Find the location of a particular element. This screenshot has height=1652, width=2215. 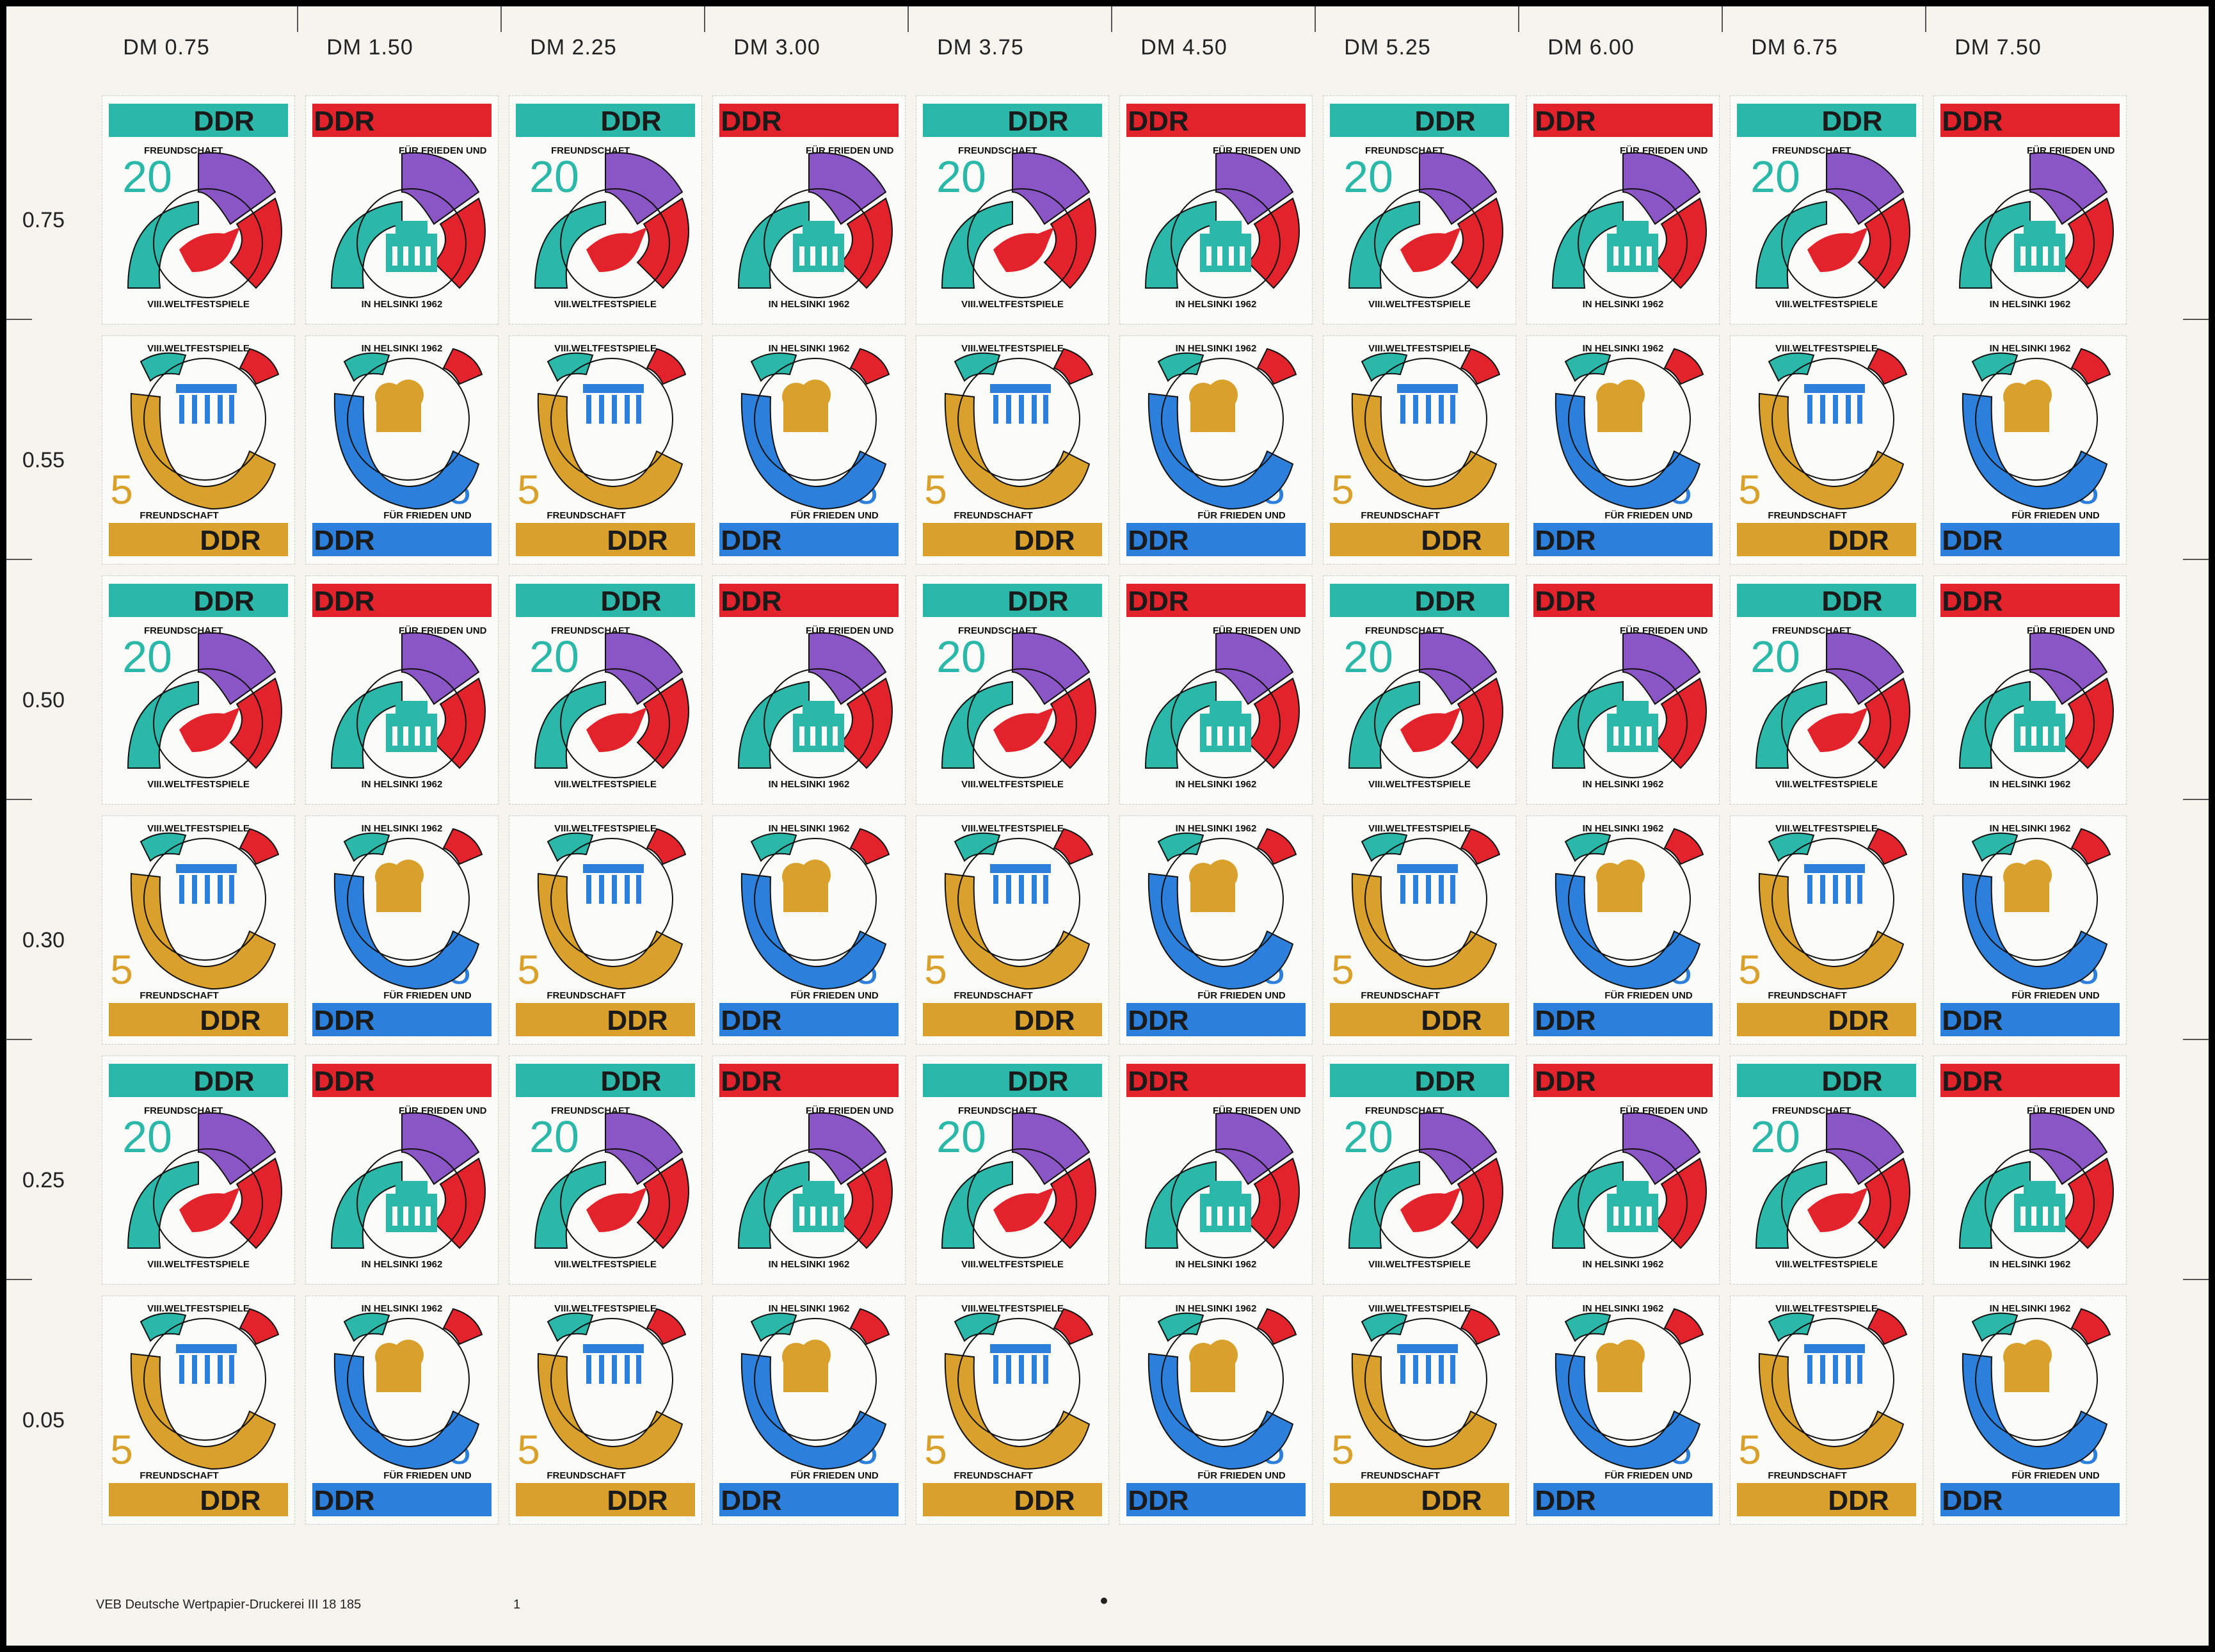

row-label: 0.50 is located at coordinates (43, 700).